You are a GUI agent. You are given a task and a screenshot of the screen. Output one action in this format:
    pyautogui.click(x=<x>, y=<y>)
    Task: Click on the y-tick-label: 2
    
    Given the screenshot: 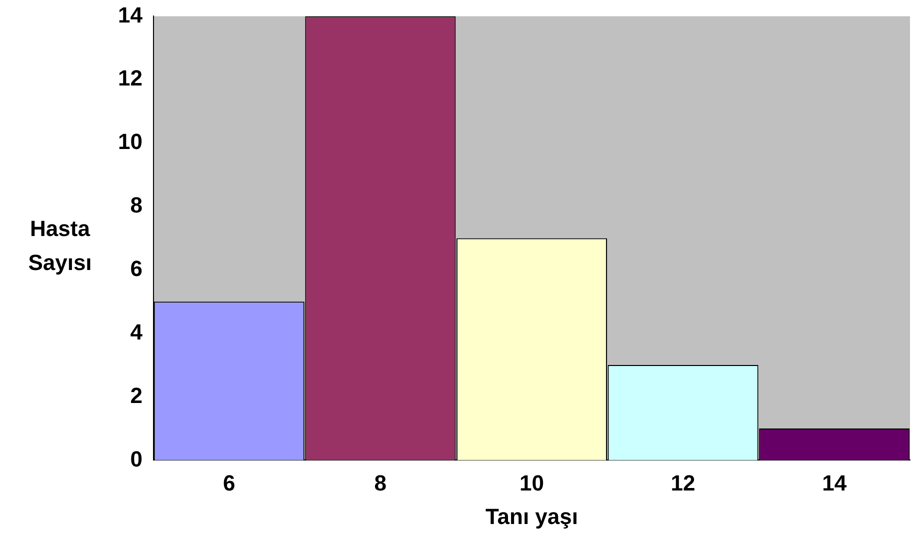 What is the action you would take?
    pyautogui.click(x=136, y=395)
    